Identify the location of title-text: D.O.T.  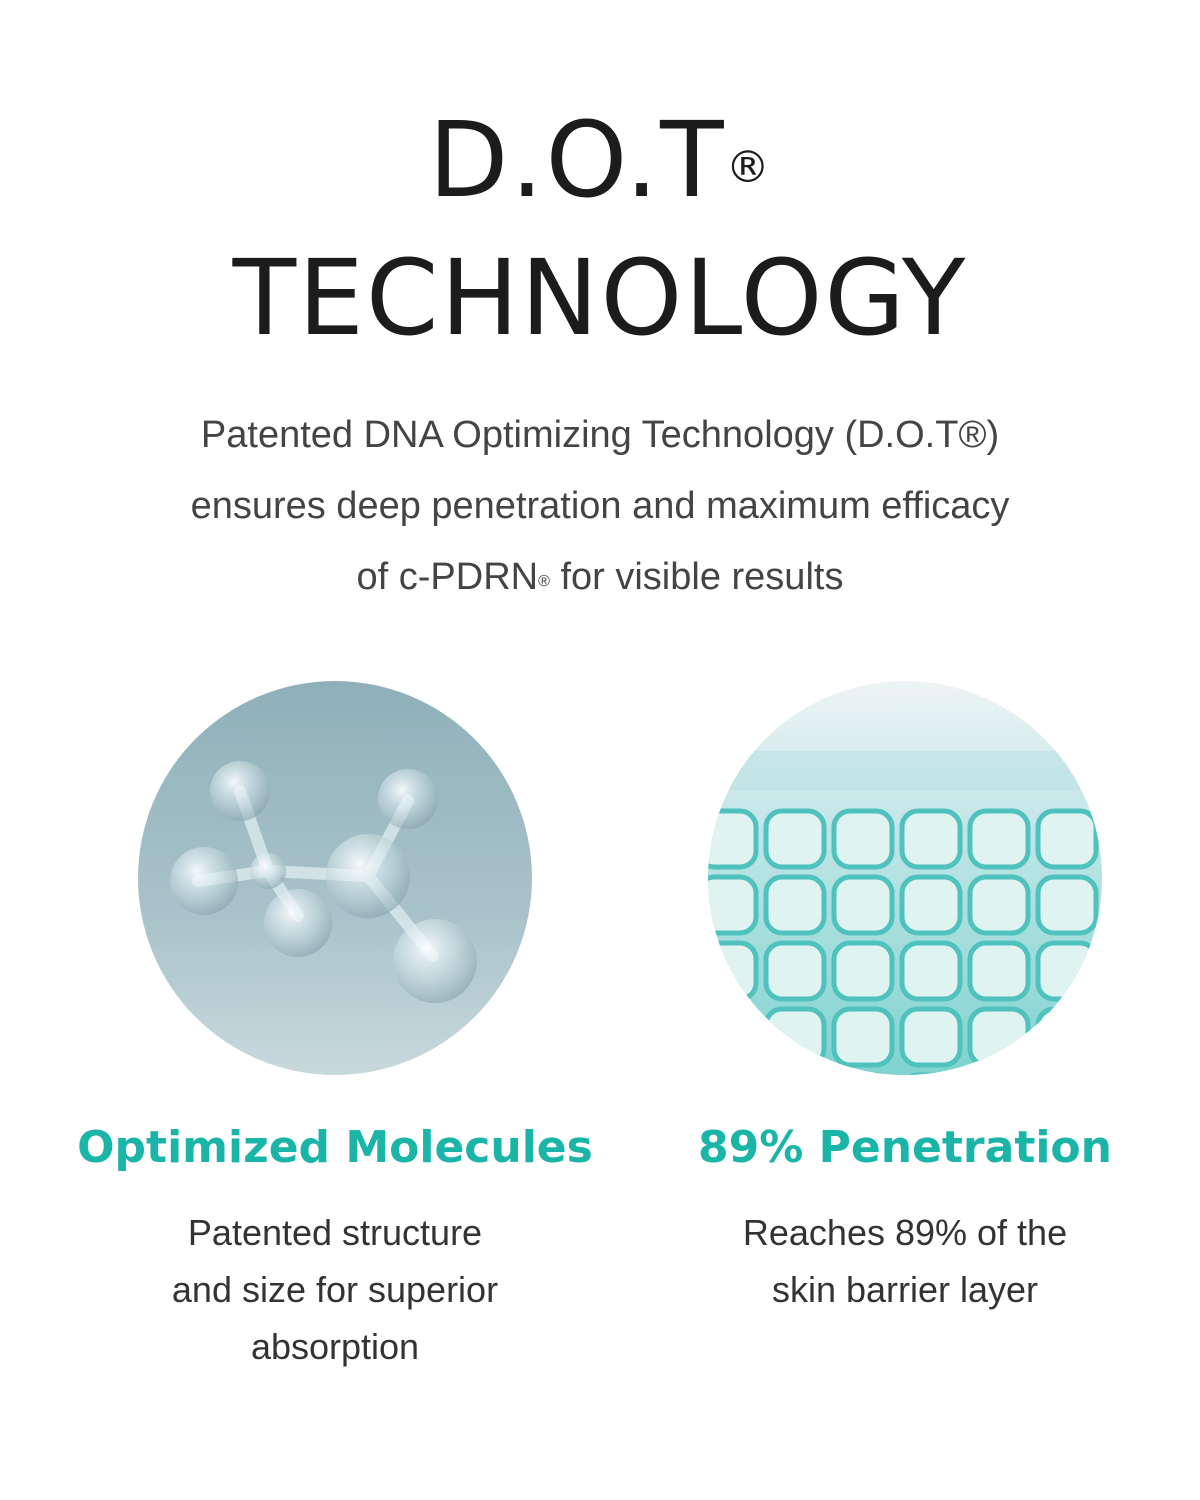
(577, 160).